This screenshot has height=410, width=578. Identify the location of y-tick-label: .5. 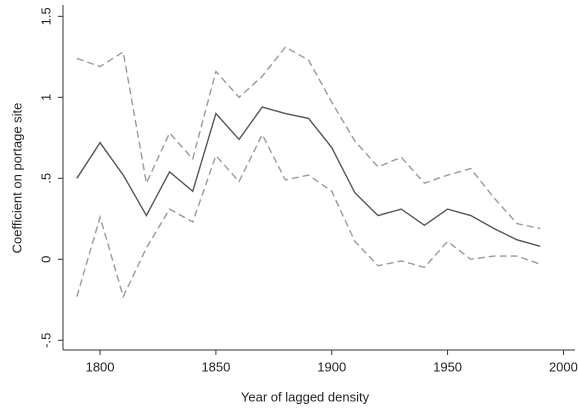
(45, 178).